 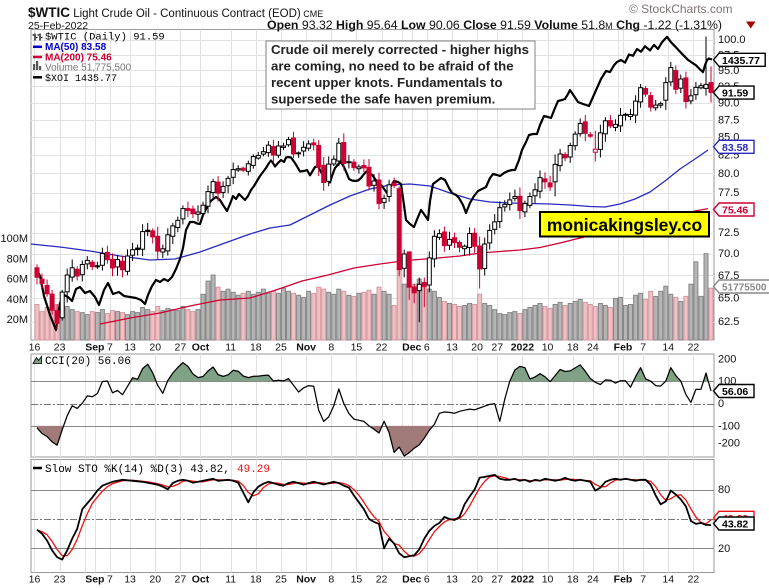 I want to click on svg-text: 80, so click(x=724, y=490).